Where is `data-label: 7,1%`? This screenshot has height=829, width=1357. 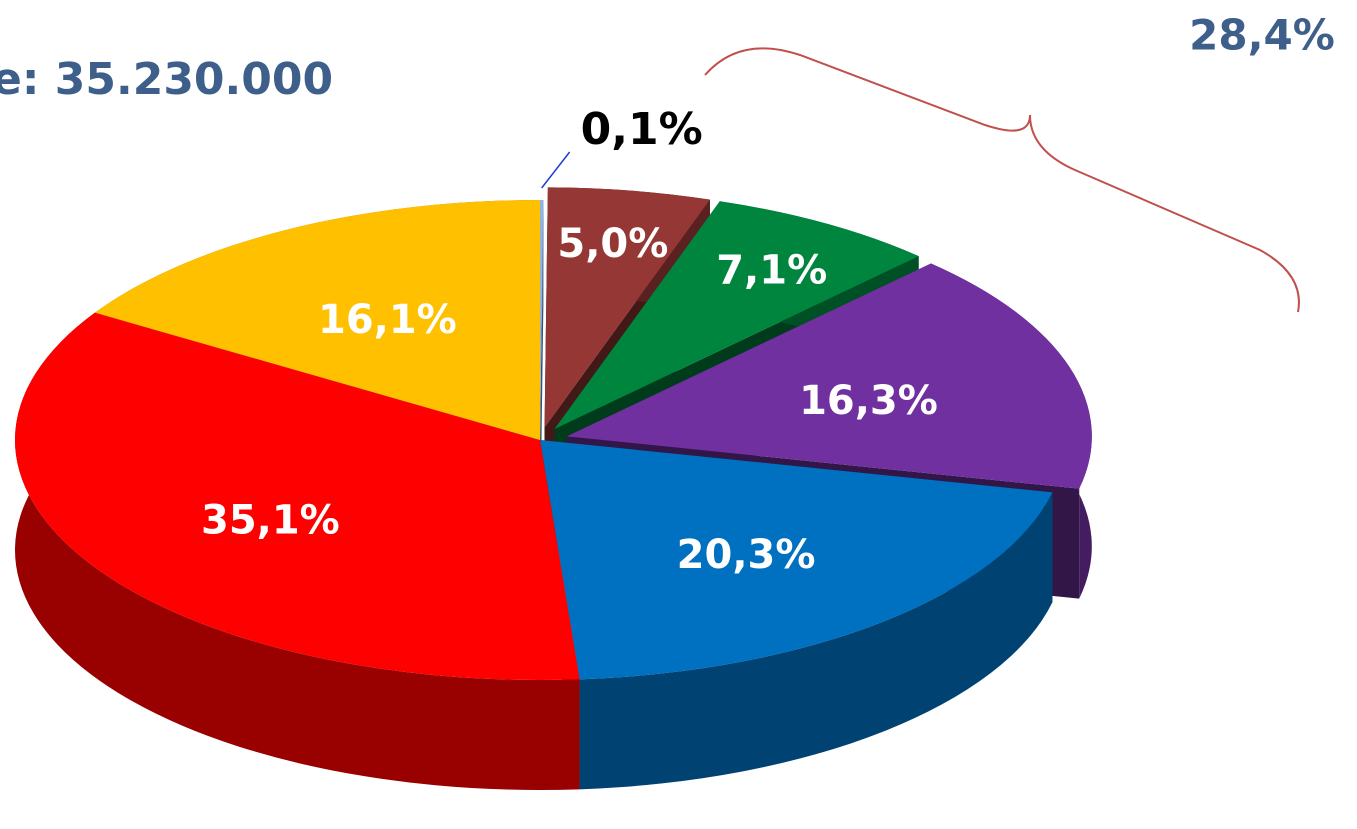 data-label: 7,1% is located at coordinates (771, 271).